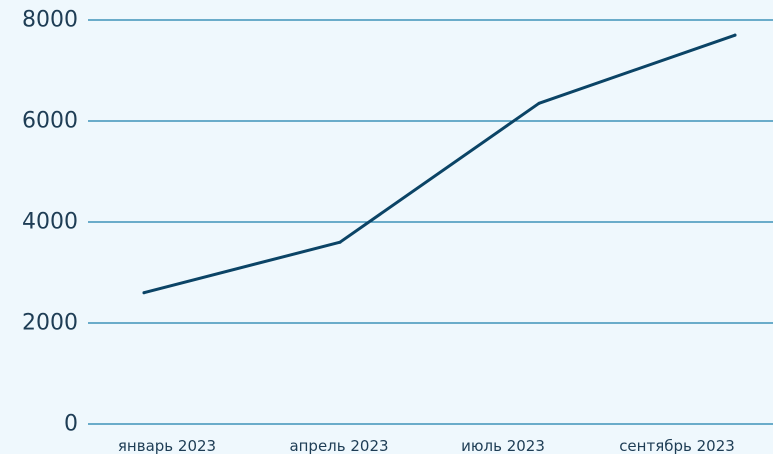  I want to click on x-tick-label: сентябрь 2023, so click(677, 445).